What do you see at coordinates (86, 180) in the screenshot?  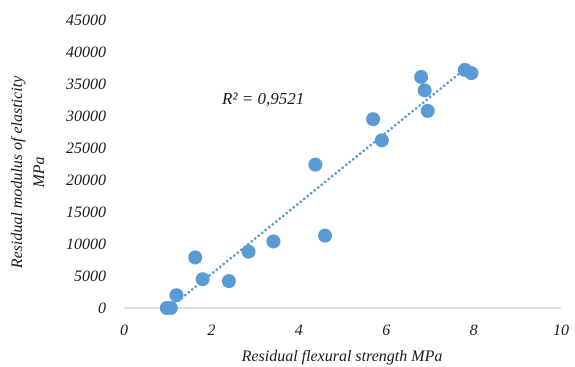 I see `y-tick-label: 20000` at bounding box center [86, 180].